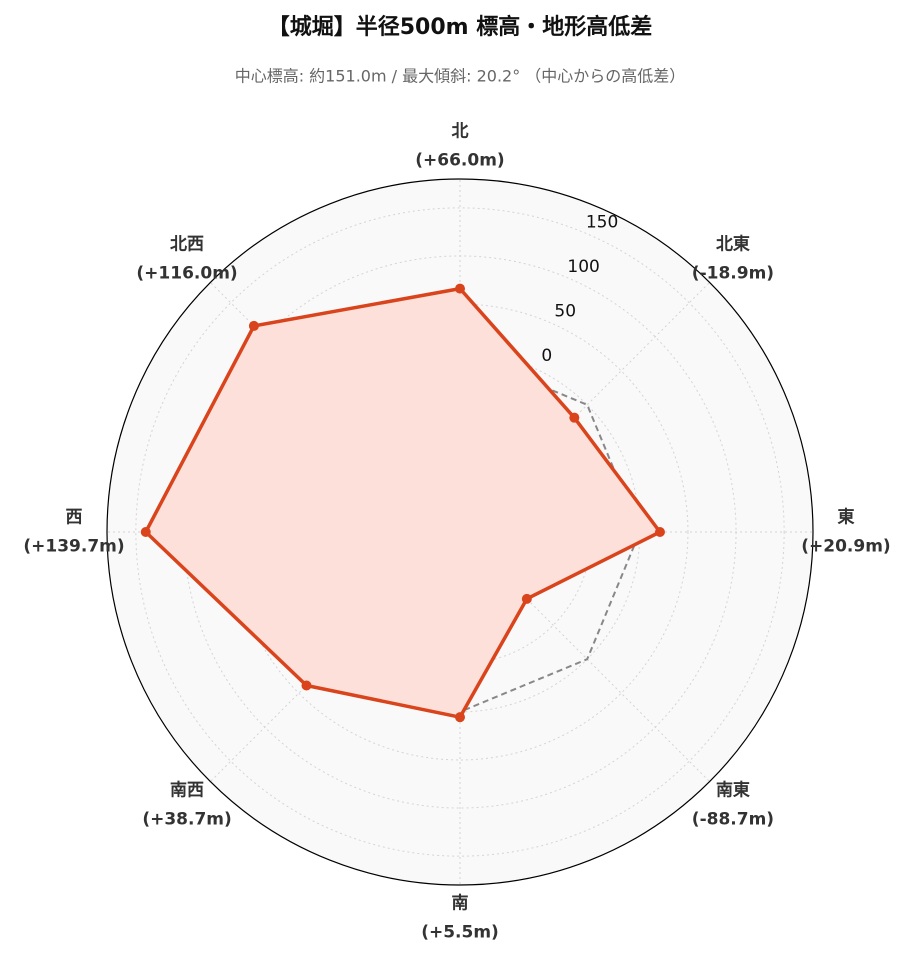 The height and width of the screenshot is (962, 914). Describe the element at coordinates (546, 356) in the screenshot. I see `r-tick-label: 0` at that location.